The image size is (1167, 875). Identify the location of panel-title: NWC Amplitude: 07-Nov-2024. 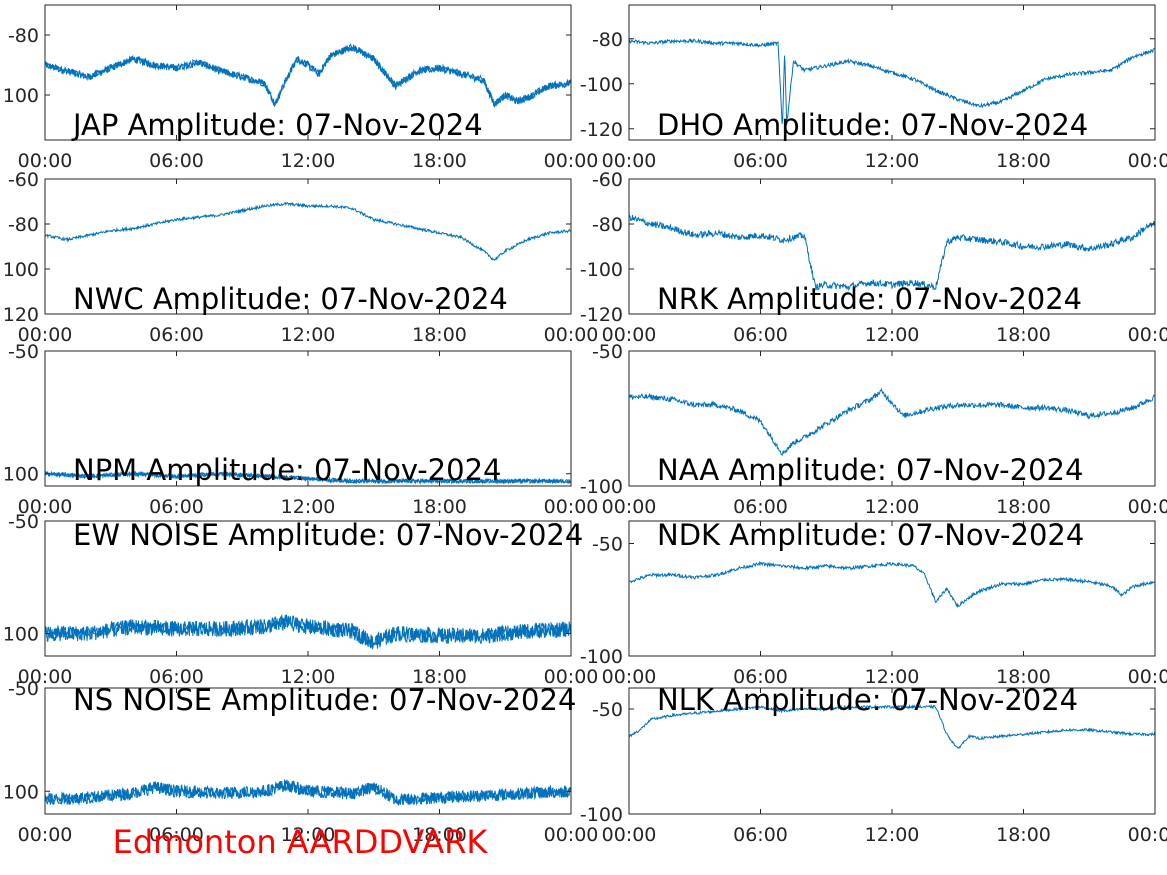
(290, 299).